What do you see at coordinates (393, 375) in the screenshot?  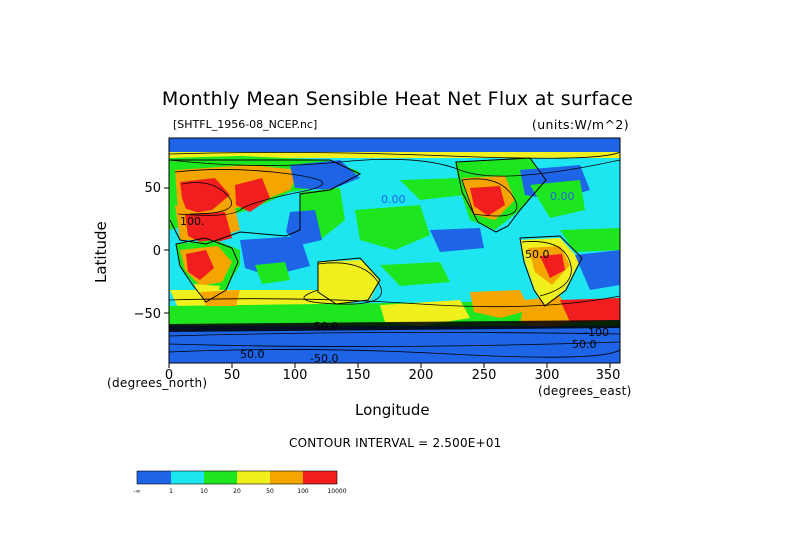 I see `x-tick-labels: 0 50 100 150 200 250 300 350` at bounding box center [393, 375].